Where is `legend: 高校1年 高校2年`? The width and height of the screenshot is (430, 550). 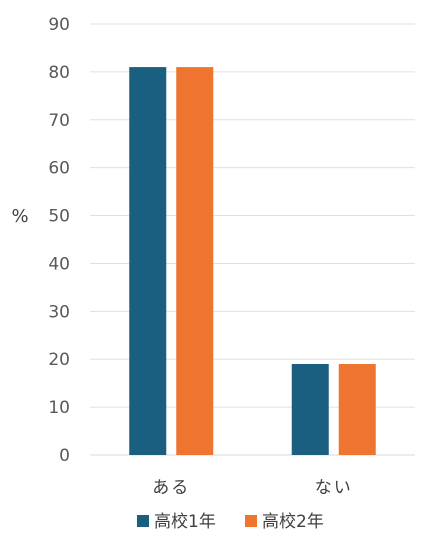
legend: 高校1年 高校2年 is located at coordinates (230, 522).